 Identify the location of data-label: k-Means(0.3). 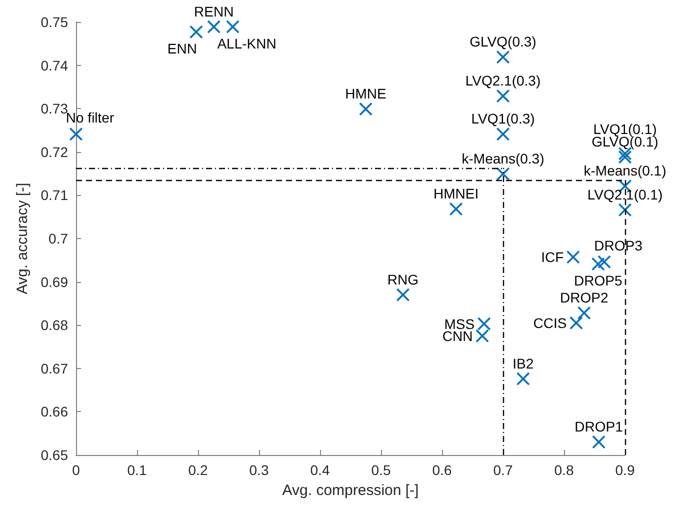
(503, 158).